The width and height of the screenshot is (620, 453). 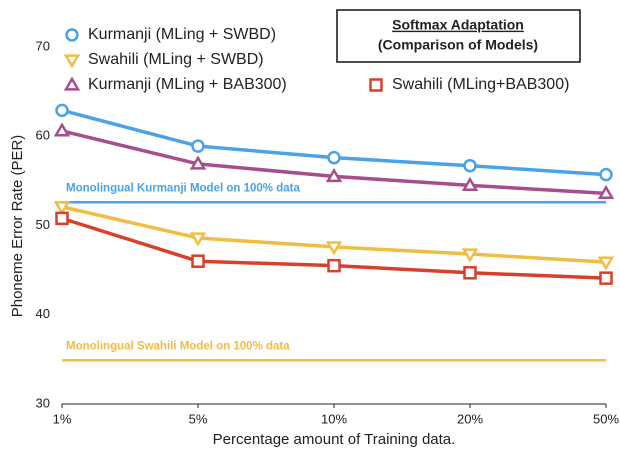 What do you see at coordinates (183, 188) in the screenshot?
I see `reference-label: Monolingual Kurmanji Model on 100% data` at bounding box center [183, 188].